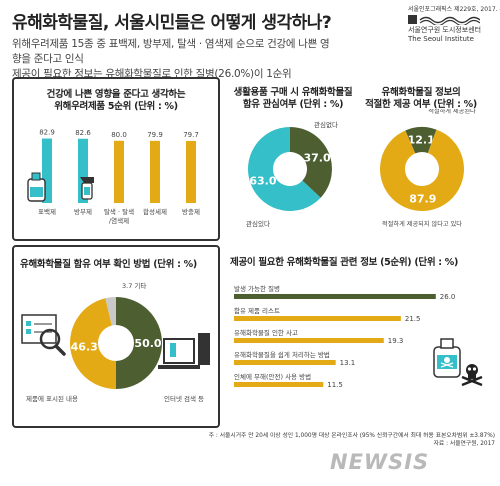 This screenshot has width=500, height=486. What do you see at coordinates (335, 385) in the screenshot?
I see `needed-info-value-4: 11.5` at bounding box center [335, 385].